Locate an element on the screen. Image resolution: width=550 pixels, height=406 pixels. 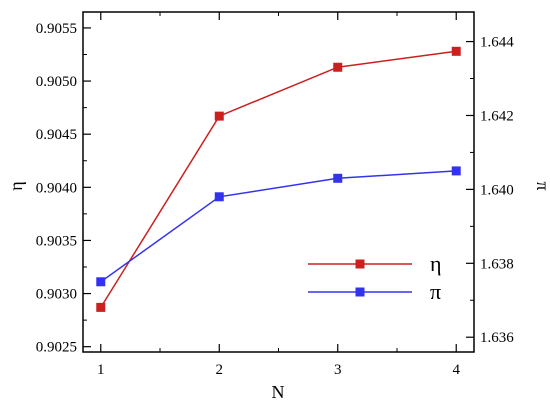
legend-label-1: η is located at coordinates (436, 263).